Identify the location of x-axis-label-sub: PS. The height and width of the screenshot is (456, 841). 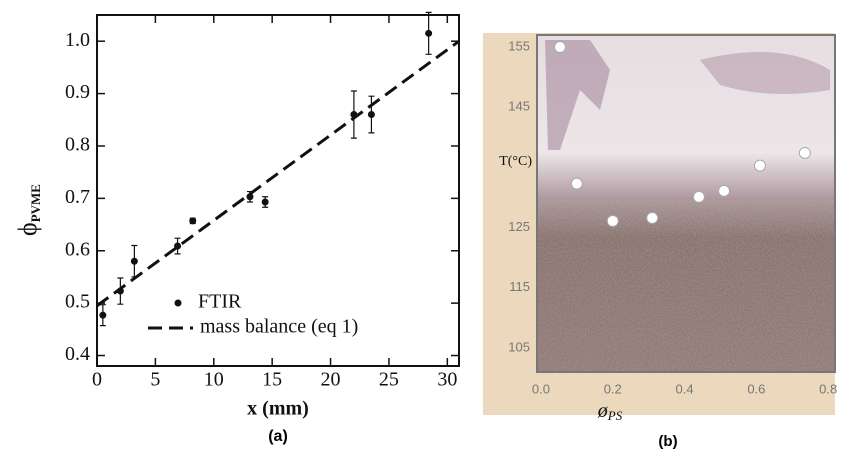
(615, 415).